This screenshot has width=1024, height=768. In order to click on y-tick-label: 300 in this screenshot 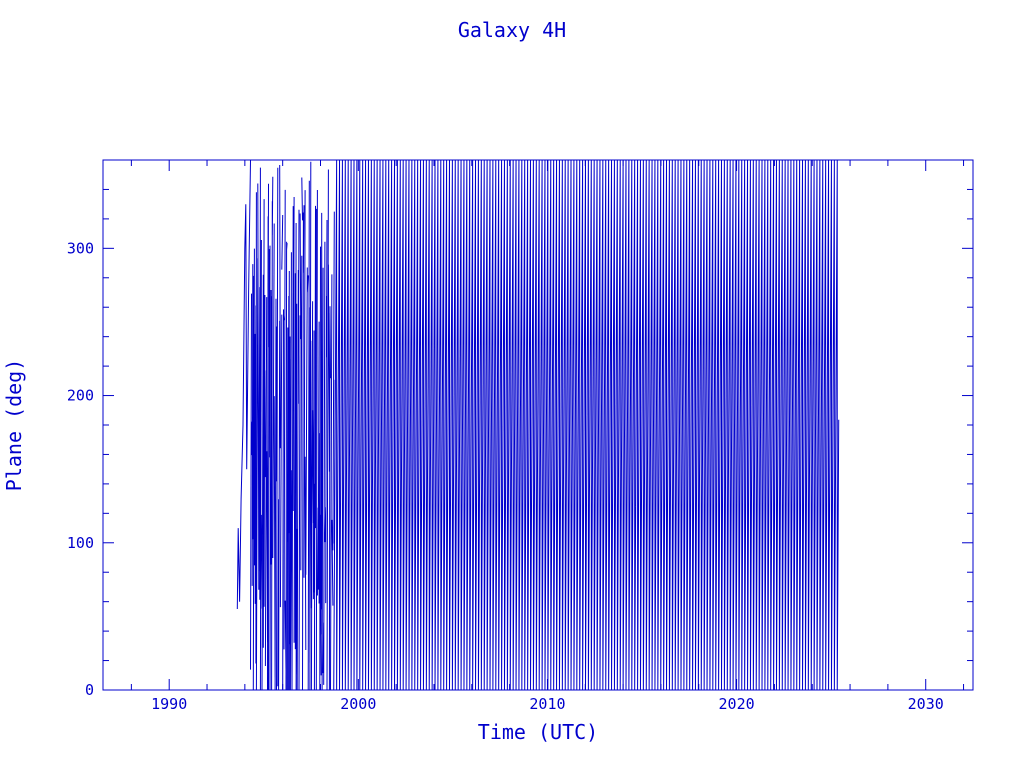, I will do `click(80, 248)`.